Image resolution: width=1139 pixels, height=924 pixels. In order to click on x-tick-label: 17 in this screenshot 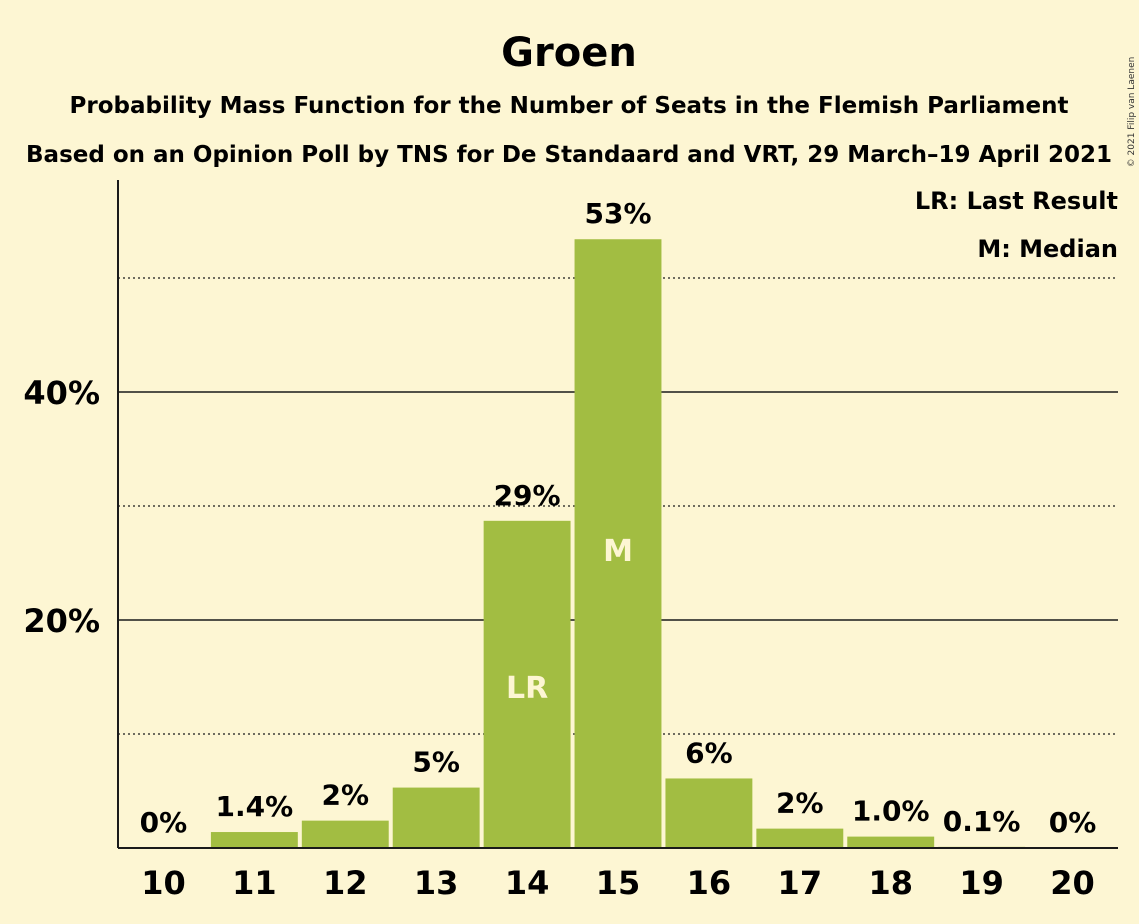, I will do `click(800, 883)`.